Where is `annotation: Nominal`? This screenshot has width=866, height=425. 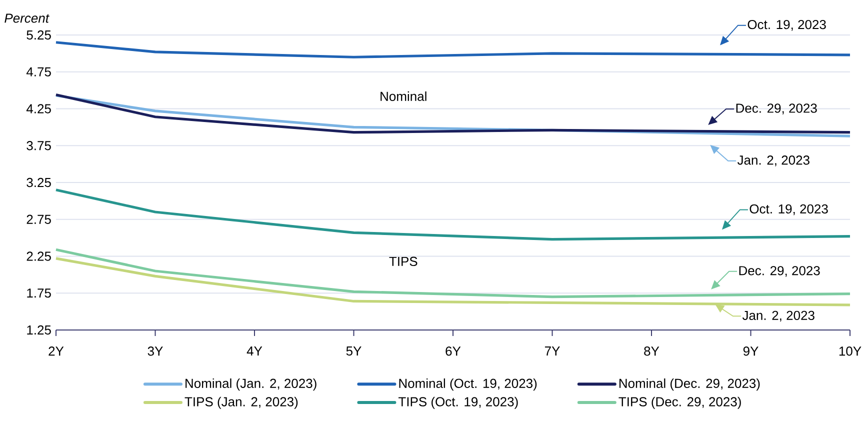
annotation: Nominal is located at coordinates (403, 96).